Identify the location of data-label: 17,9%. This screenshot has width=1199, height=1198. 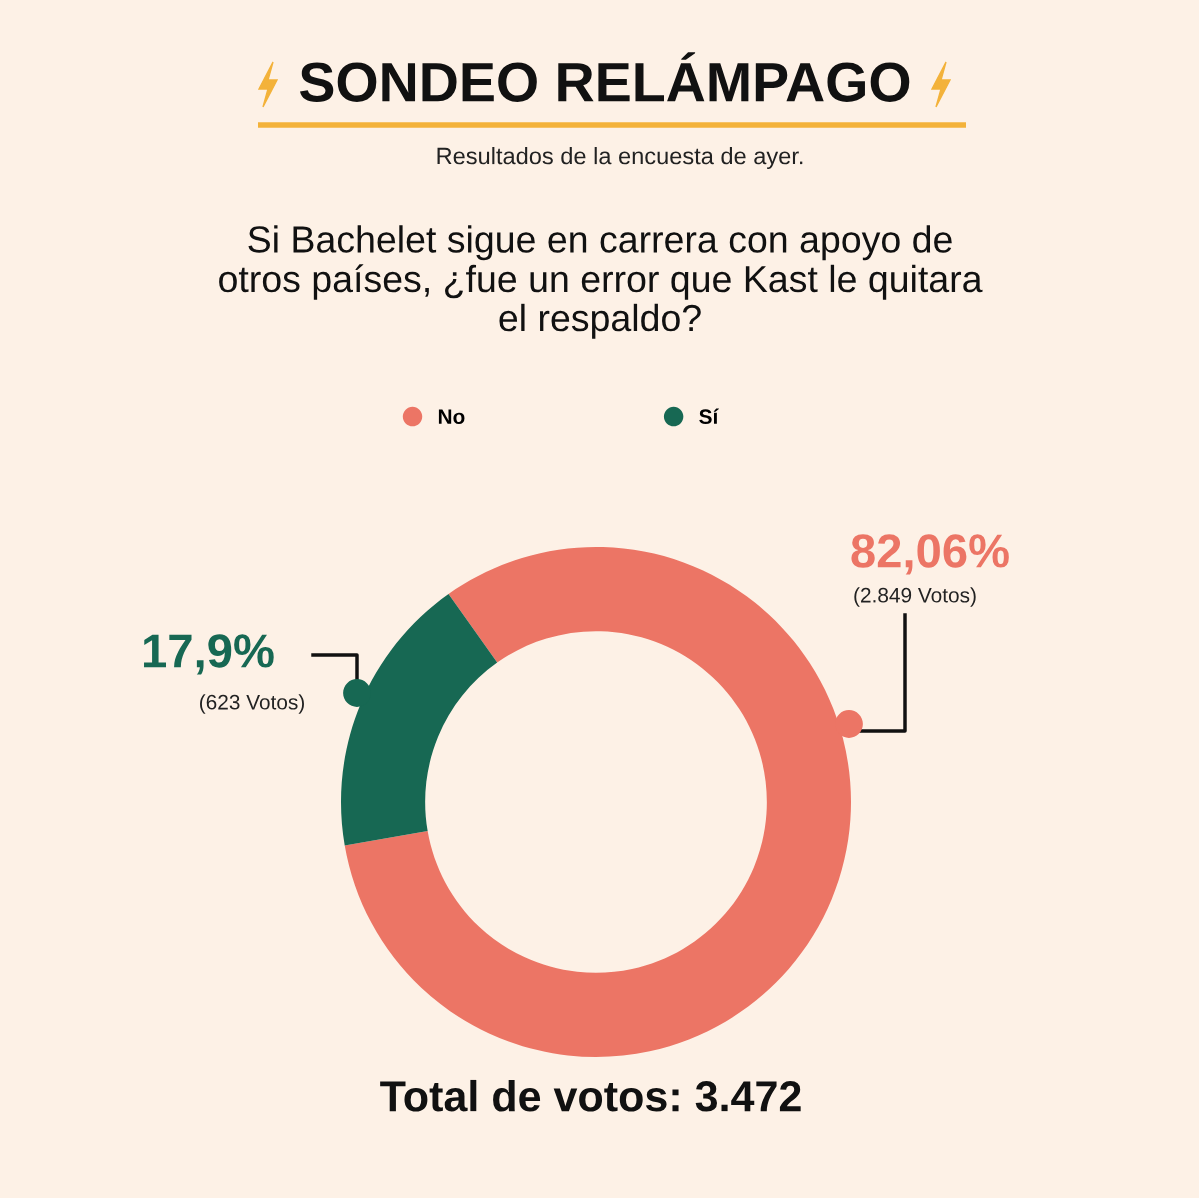
(209, 654).